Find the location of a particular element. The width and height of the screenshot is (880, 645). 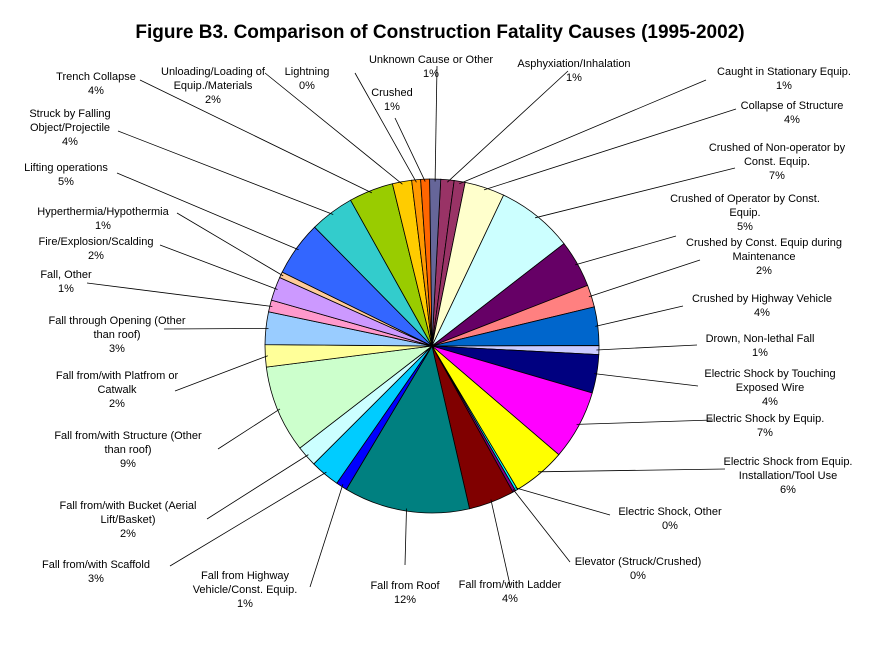

data-label-line: Fall, Other is located at coordinates (66, 275).